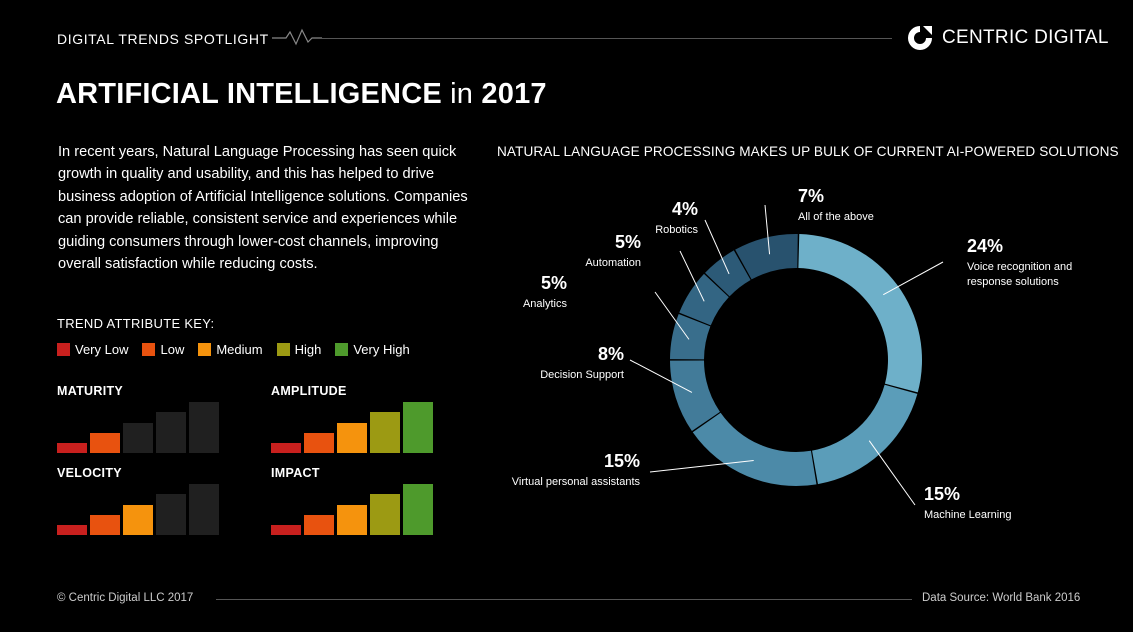 This screenshot has height=632, width=1133. Describe the element at coordinates (1025, 37) in the screenshot. I see `brand-name: CENTRIC DIGITAL` at that location.